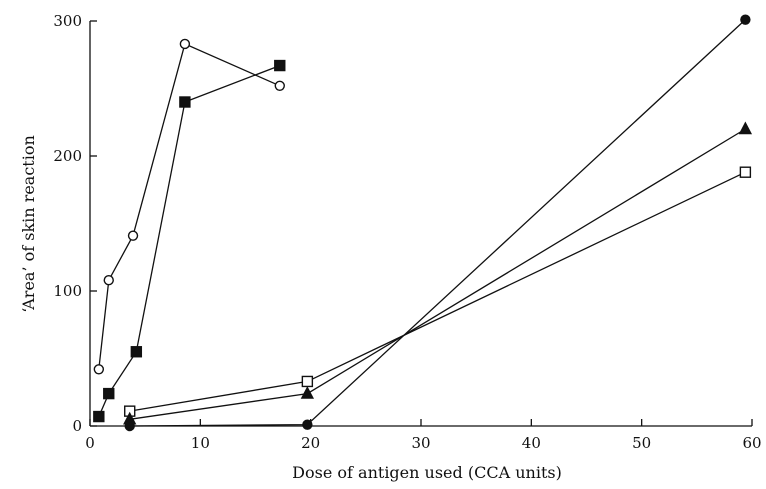  Describe the element at coordinates (310, 443) in the screenshot. I see `x-tick-label: 20` at that location.